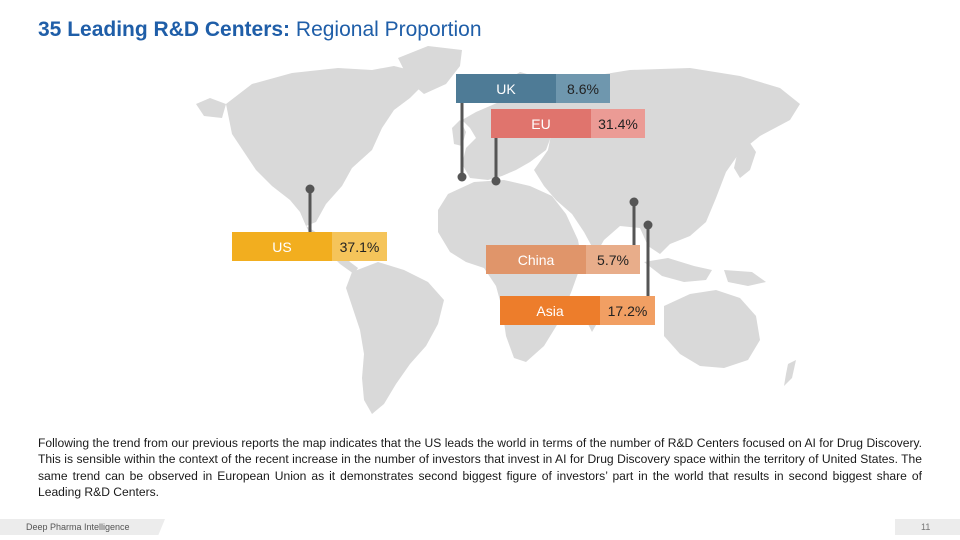  Describe the element at coordinates (462, 177) in the screenshot. I see `pin-uk` at that location.